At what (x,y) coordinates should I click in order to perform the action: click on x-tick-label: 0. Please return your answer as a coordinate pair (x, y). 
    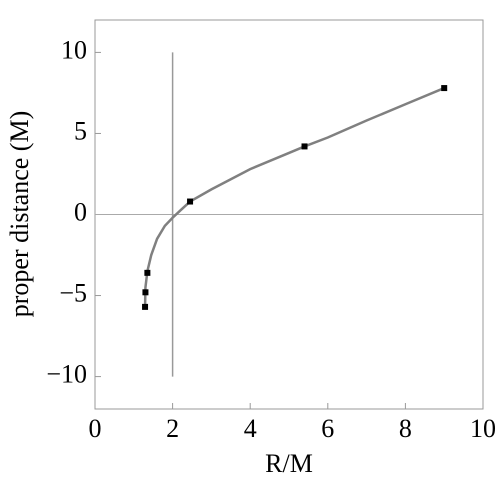
    Looking at the image, I should click on (95, 428).